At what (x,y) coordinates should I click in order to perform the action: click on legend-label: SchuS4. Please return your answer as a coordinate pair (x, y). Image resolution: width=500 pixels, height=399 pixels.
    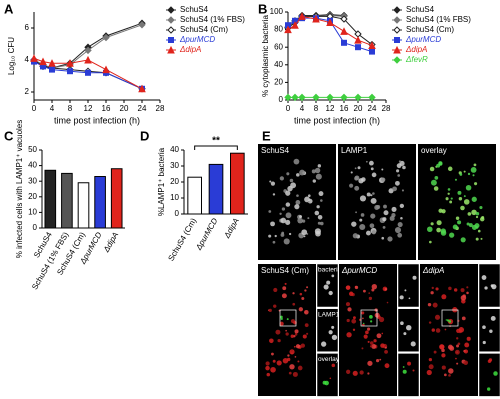
    Looking at the image, I should click on (194, 9).